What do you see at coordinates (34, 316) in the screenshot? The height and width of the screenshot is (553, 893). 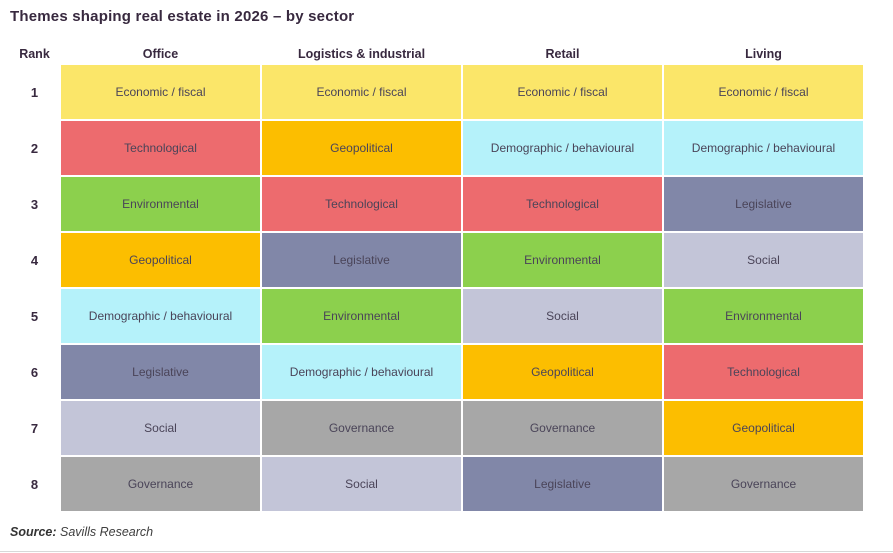 I see `rank-cell: 5` at bounding box center [34, 316].